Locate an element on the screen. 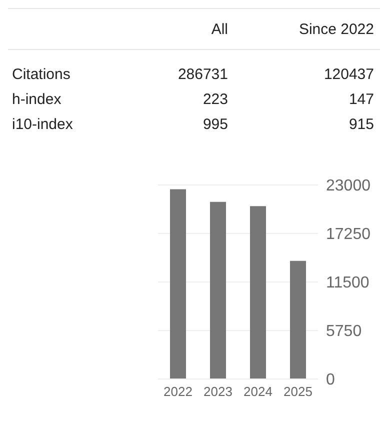 The width and height of the screenshot is (388, 424). text: Since 2022 is located at coordinates (336, 29).